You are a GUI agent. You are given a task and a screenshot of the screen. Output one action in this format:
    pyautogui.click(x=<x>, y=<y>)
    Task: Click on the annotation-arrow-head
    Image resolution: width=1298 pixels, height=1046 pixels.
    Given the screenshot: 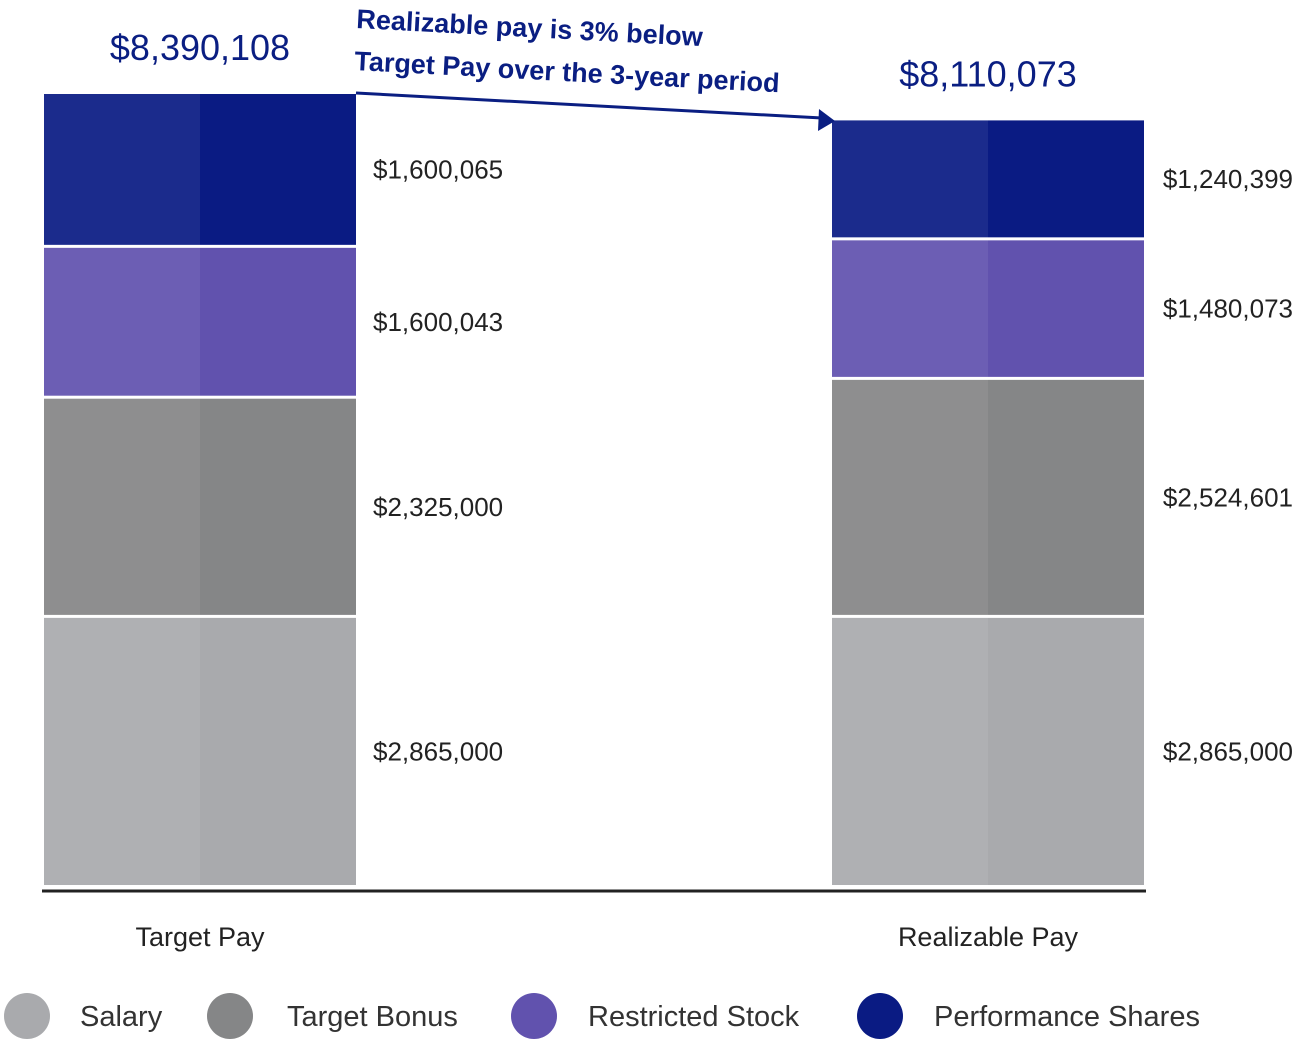 What is the action you would take?
    pyautogui.click(x=826, y=120)
    